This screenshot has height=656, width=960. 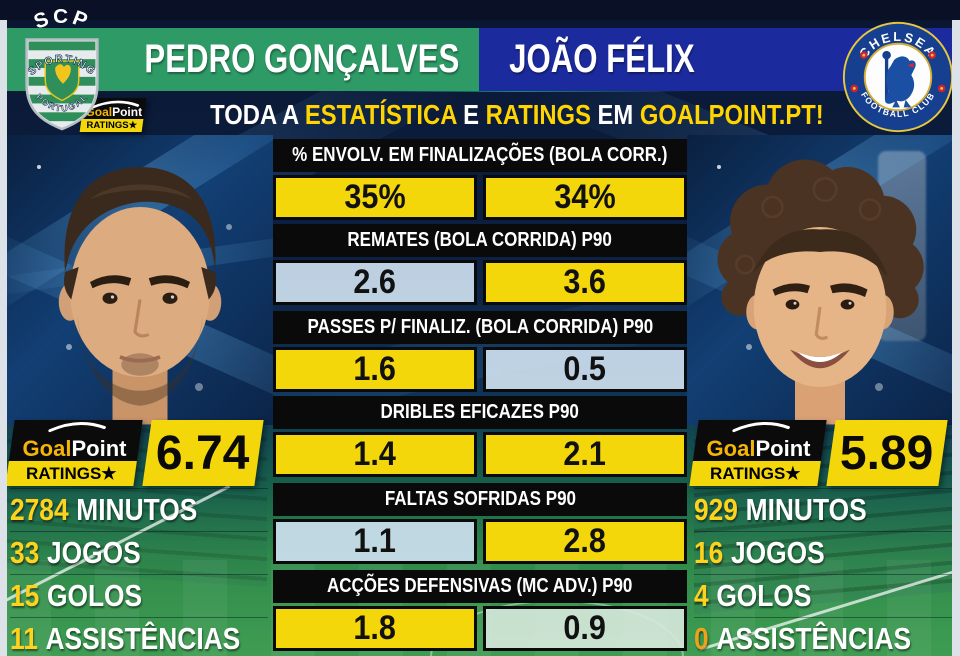 What do you see at coordinates (820, 292) in the screenshot?
I see `avatar-joao-felix` at bounding box center [820, 292].